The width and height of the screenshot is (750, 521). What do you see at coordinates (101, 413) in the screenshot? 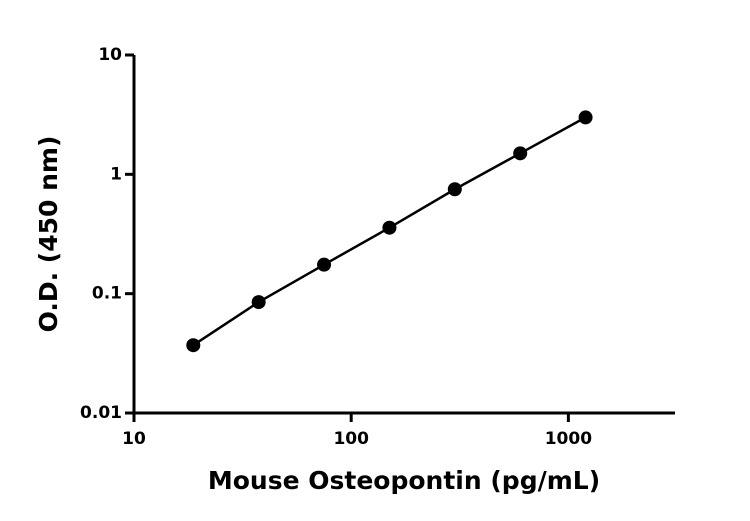
I see `y-tick-label: 0.01` at bounding box center [101, 413].